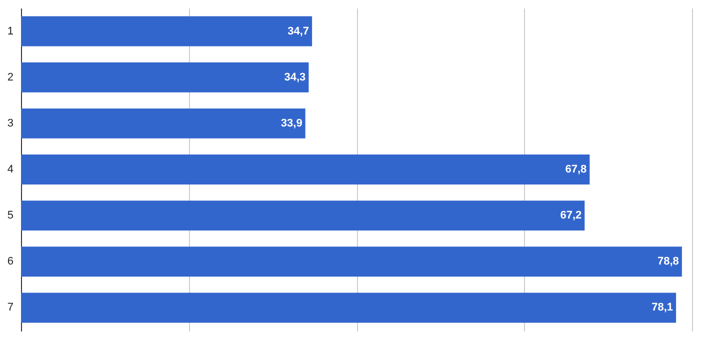 The image size is (720, 340). I want to click on data-label: 67,2, so click(571, 216).